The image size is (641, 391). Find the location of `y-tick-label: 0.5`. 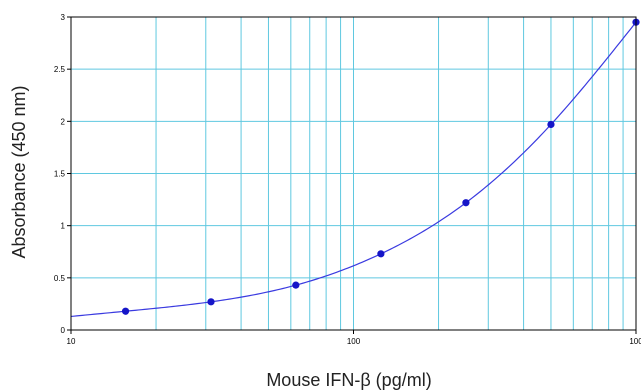

y-tick-label: 0.5 is located at coordinates (60, 278).